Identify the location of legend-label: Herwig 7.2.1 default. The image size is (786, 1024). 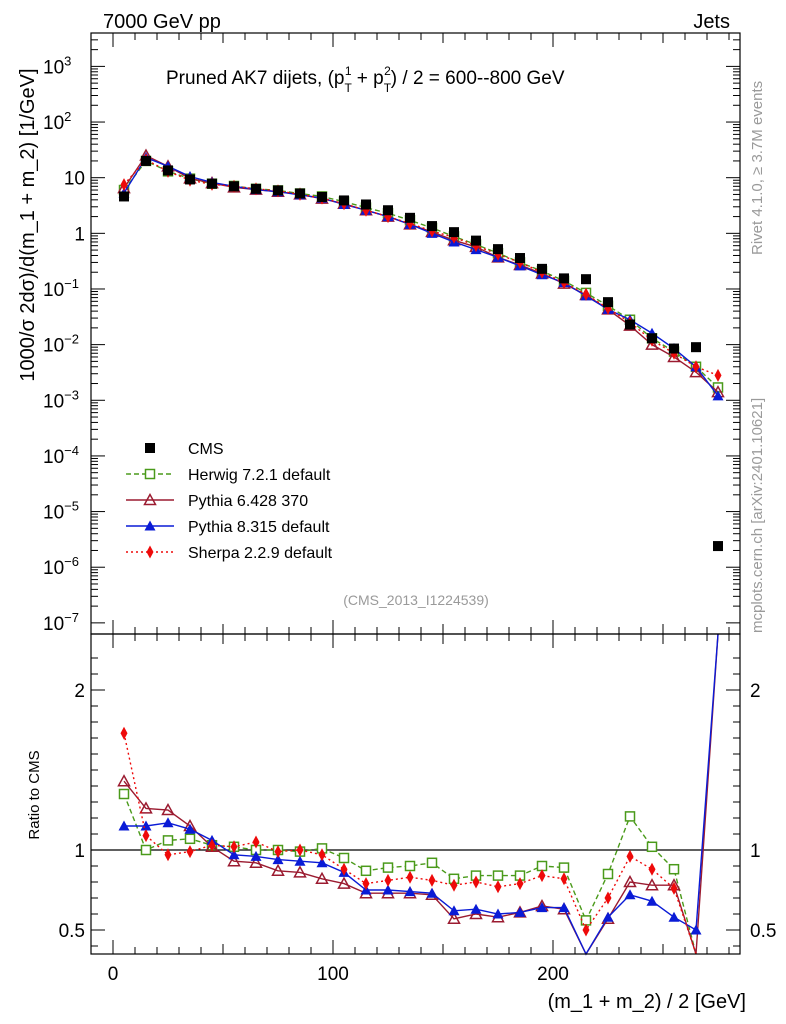
(259, 475).